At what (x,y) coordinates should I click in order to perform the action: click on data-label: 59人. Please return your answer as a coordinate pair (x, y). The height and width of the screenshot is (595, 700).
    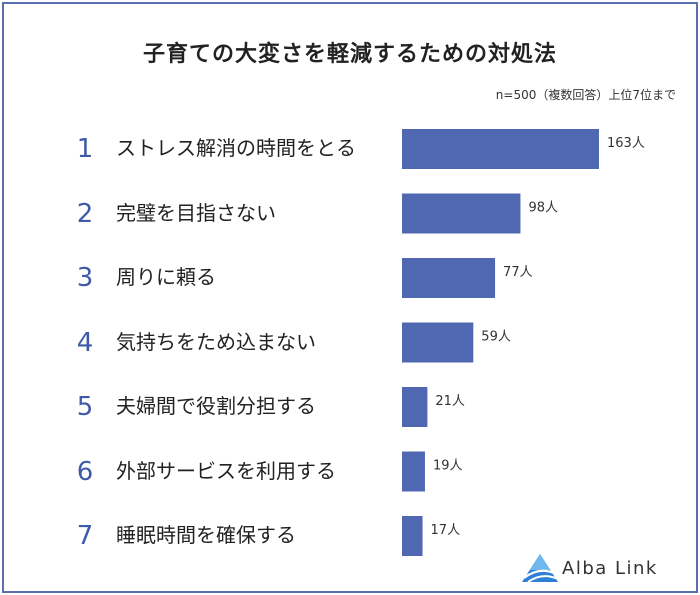
    Looking at the image, I should click on (496, 337).